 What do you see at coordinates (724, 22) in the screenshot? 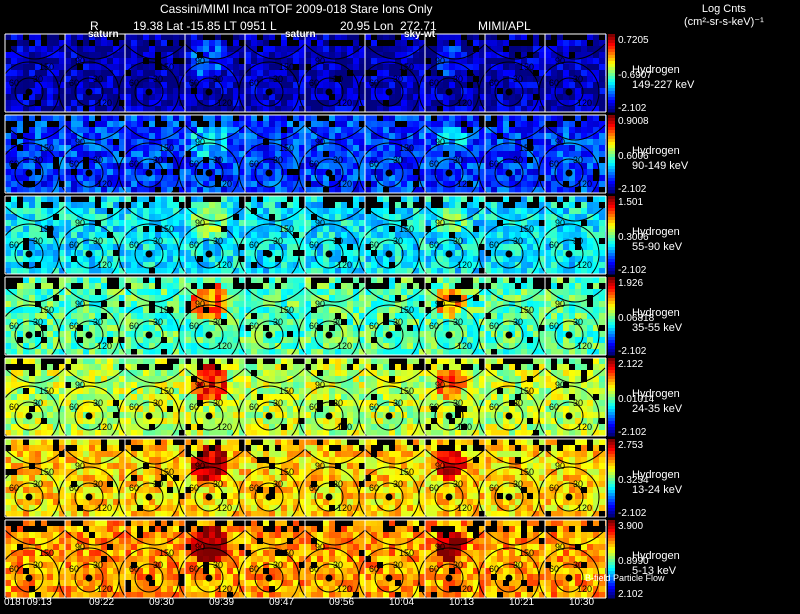
I see `units-line2: (cm²-sr-s-keV)⁻¹` at bounding box center [724, 22].